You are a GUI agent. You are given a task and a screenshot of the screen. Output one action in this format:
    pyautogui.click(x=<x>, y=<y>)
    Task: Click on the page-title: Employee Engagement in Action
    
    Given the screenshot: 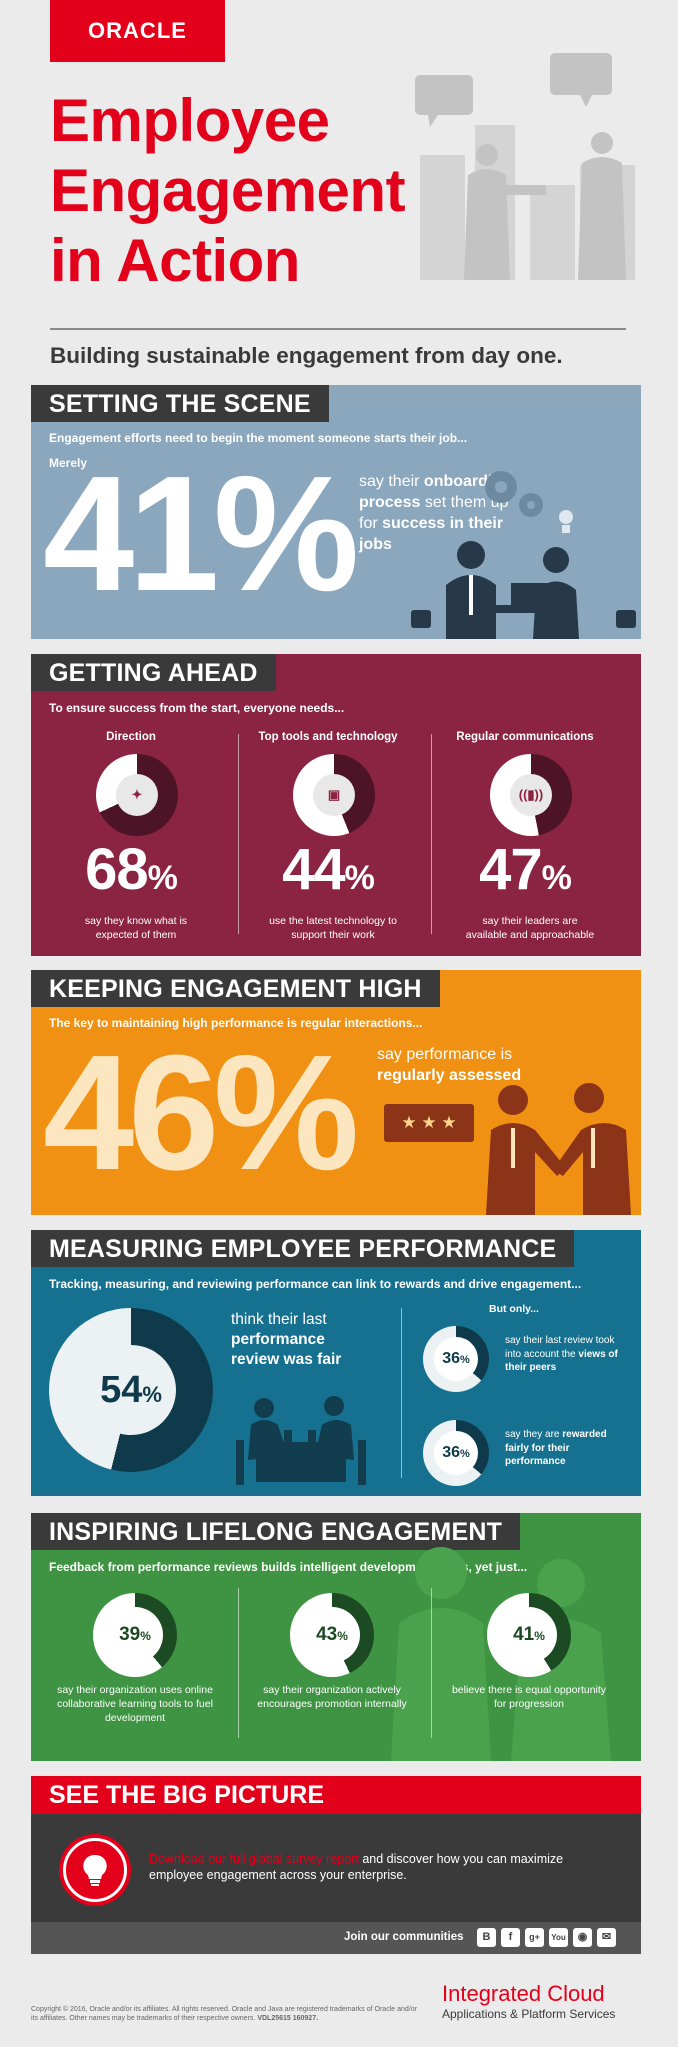 What is the action you would take?
    pyautogui.click(x=228, y=191)
    